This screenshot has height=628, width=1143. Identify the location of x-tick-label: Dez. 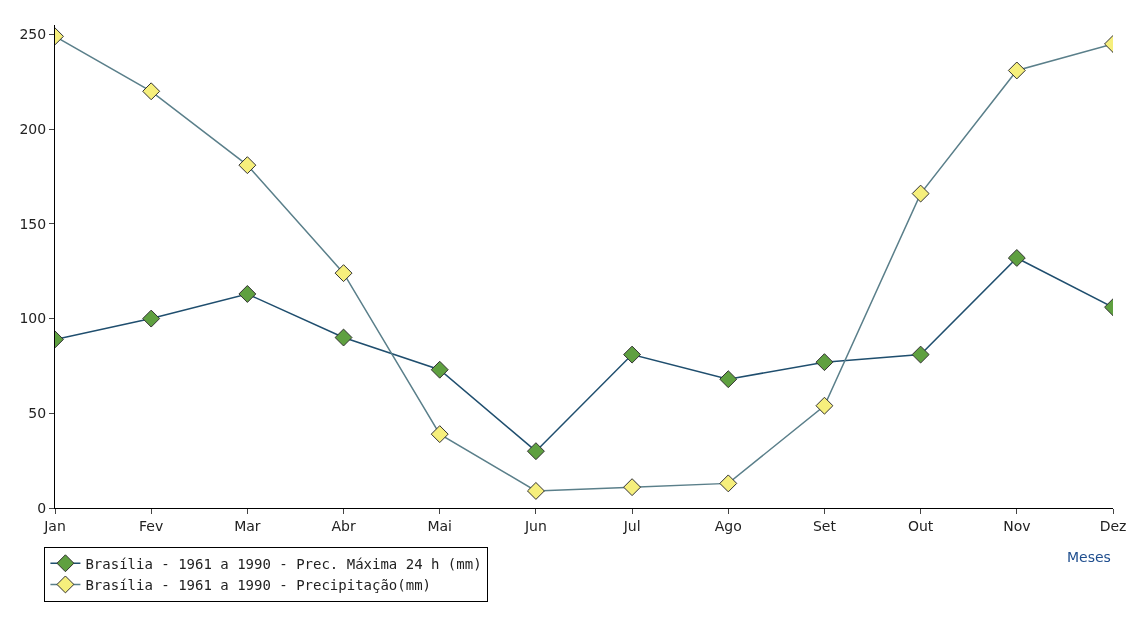
(1113, 525).